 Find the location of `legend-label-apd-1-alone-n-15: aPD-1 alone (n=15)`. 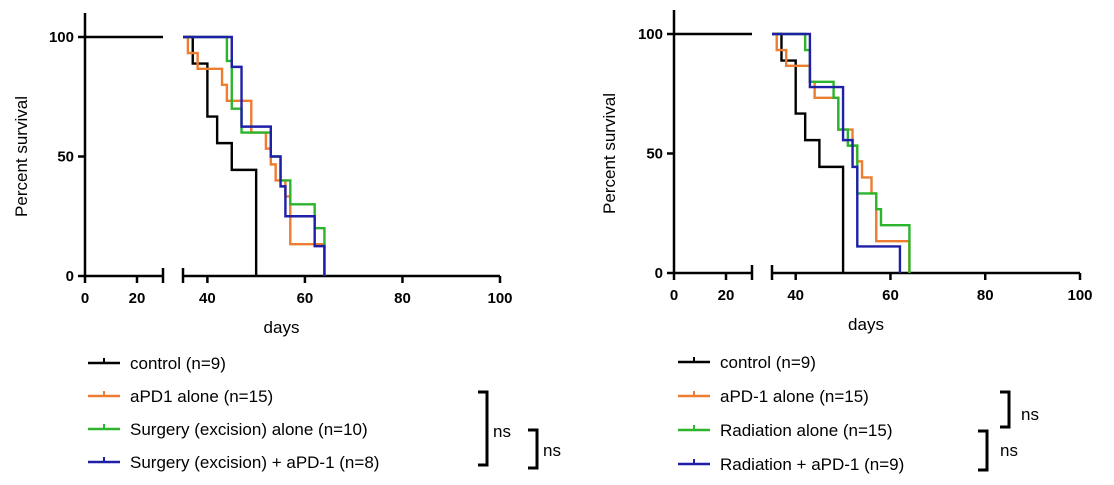

legend-label-apd-1-alone-n-15: aPD-1 alone (n=15) is located at coordinates (794, 396).